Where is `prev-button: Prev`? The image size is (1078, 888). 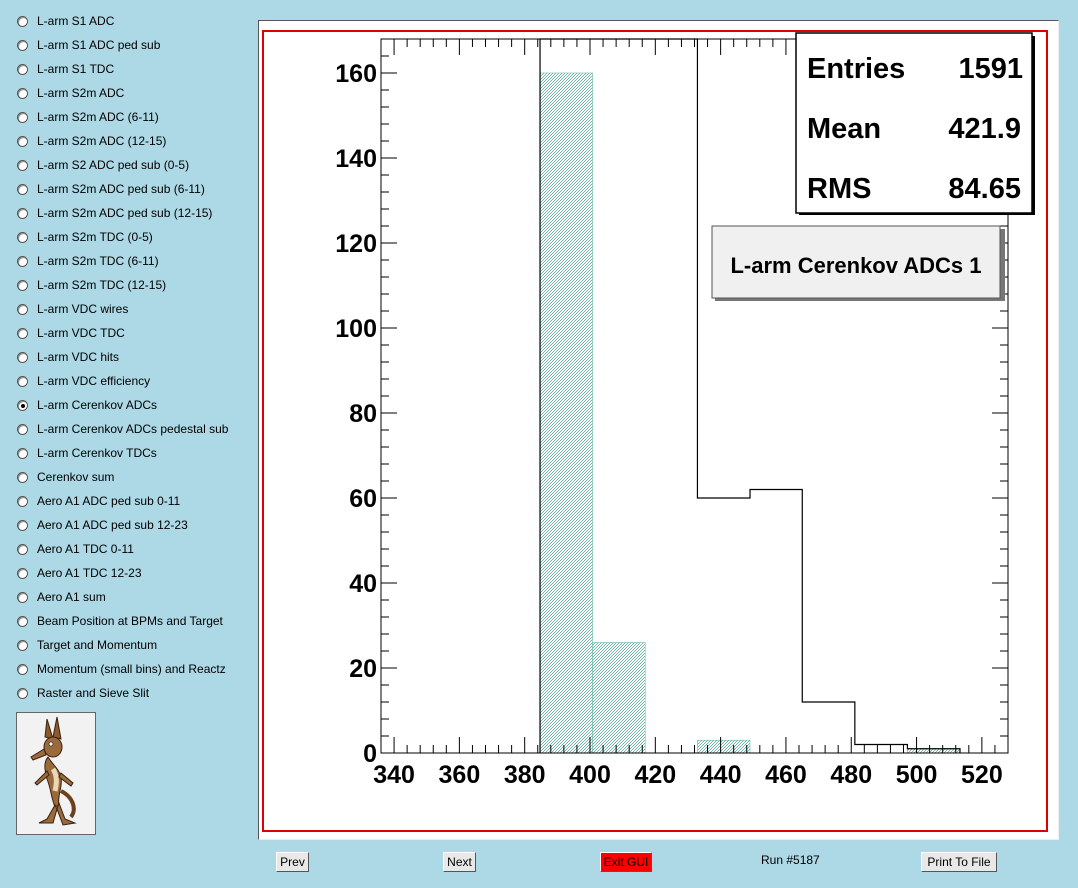
prev-button: Prev is located at coordinates (292, 862).